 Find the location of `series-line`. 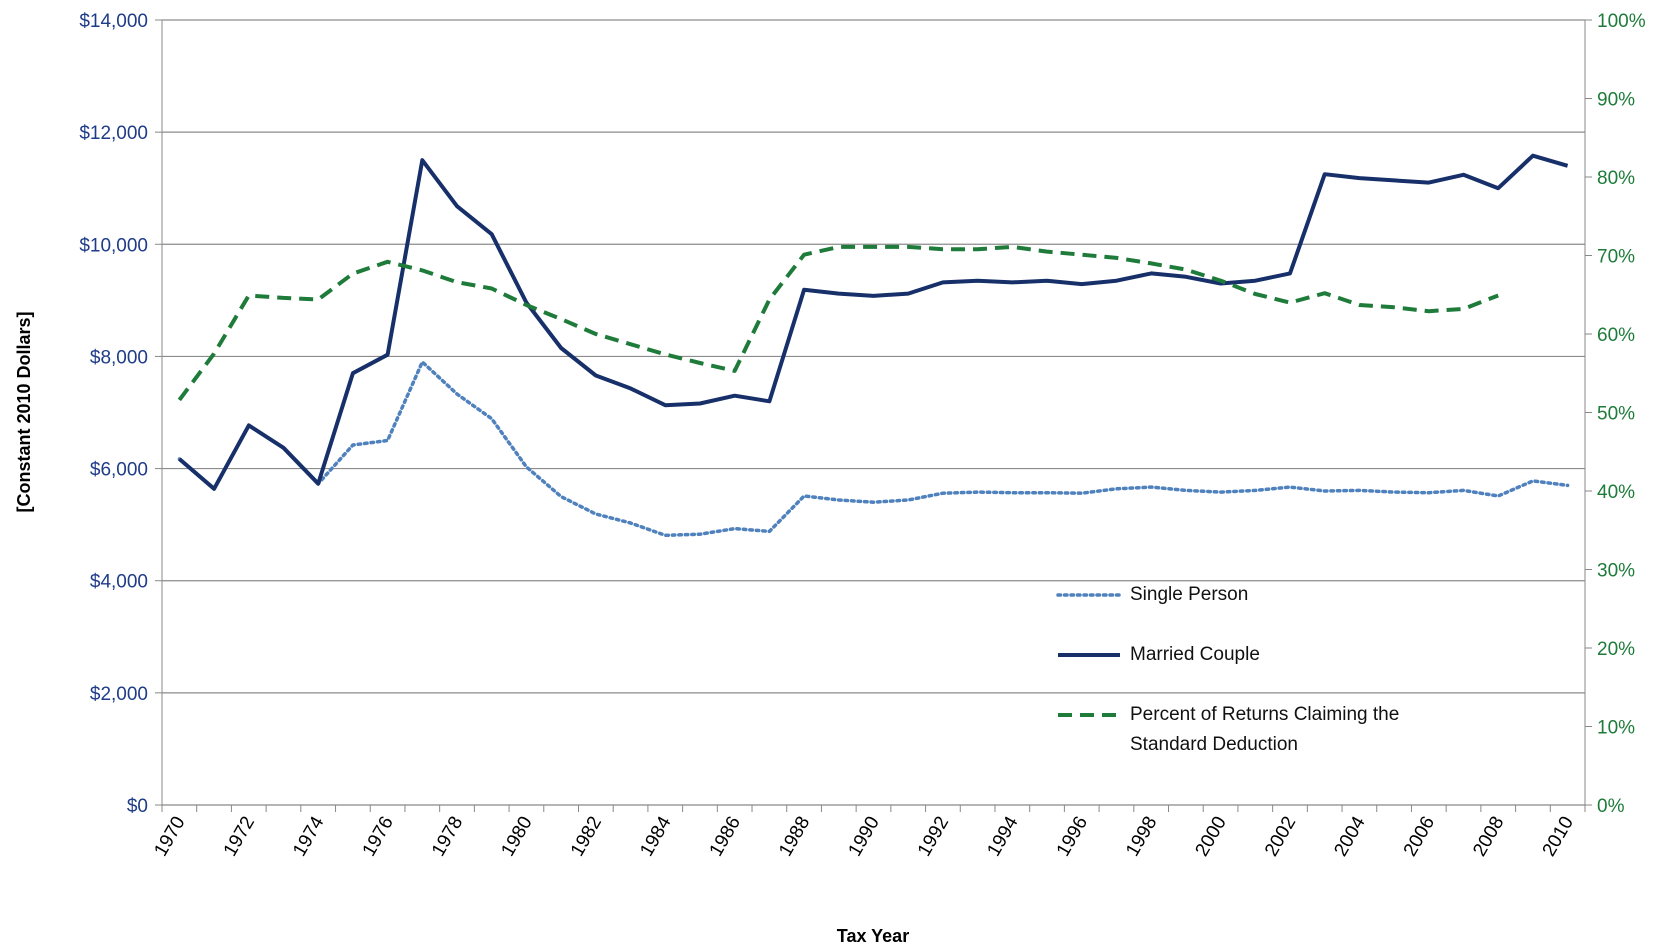

series-line is located at coordinates (838, 323).